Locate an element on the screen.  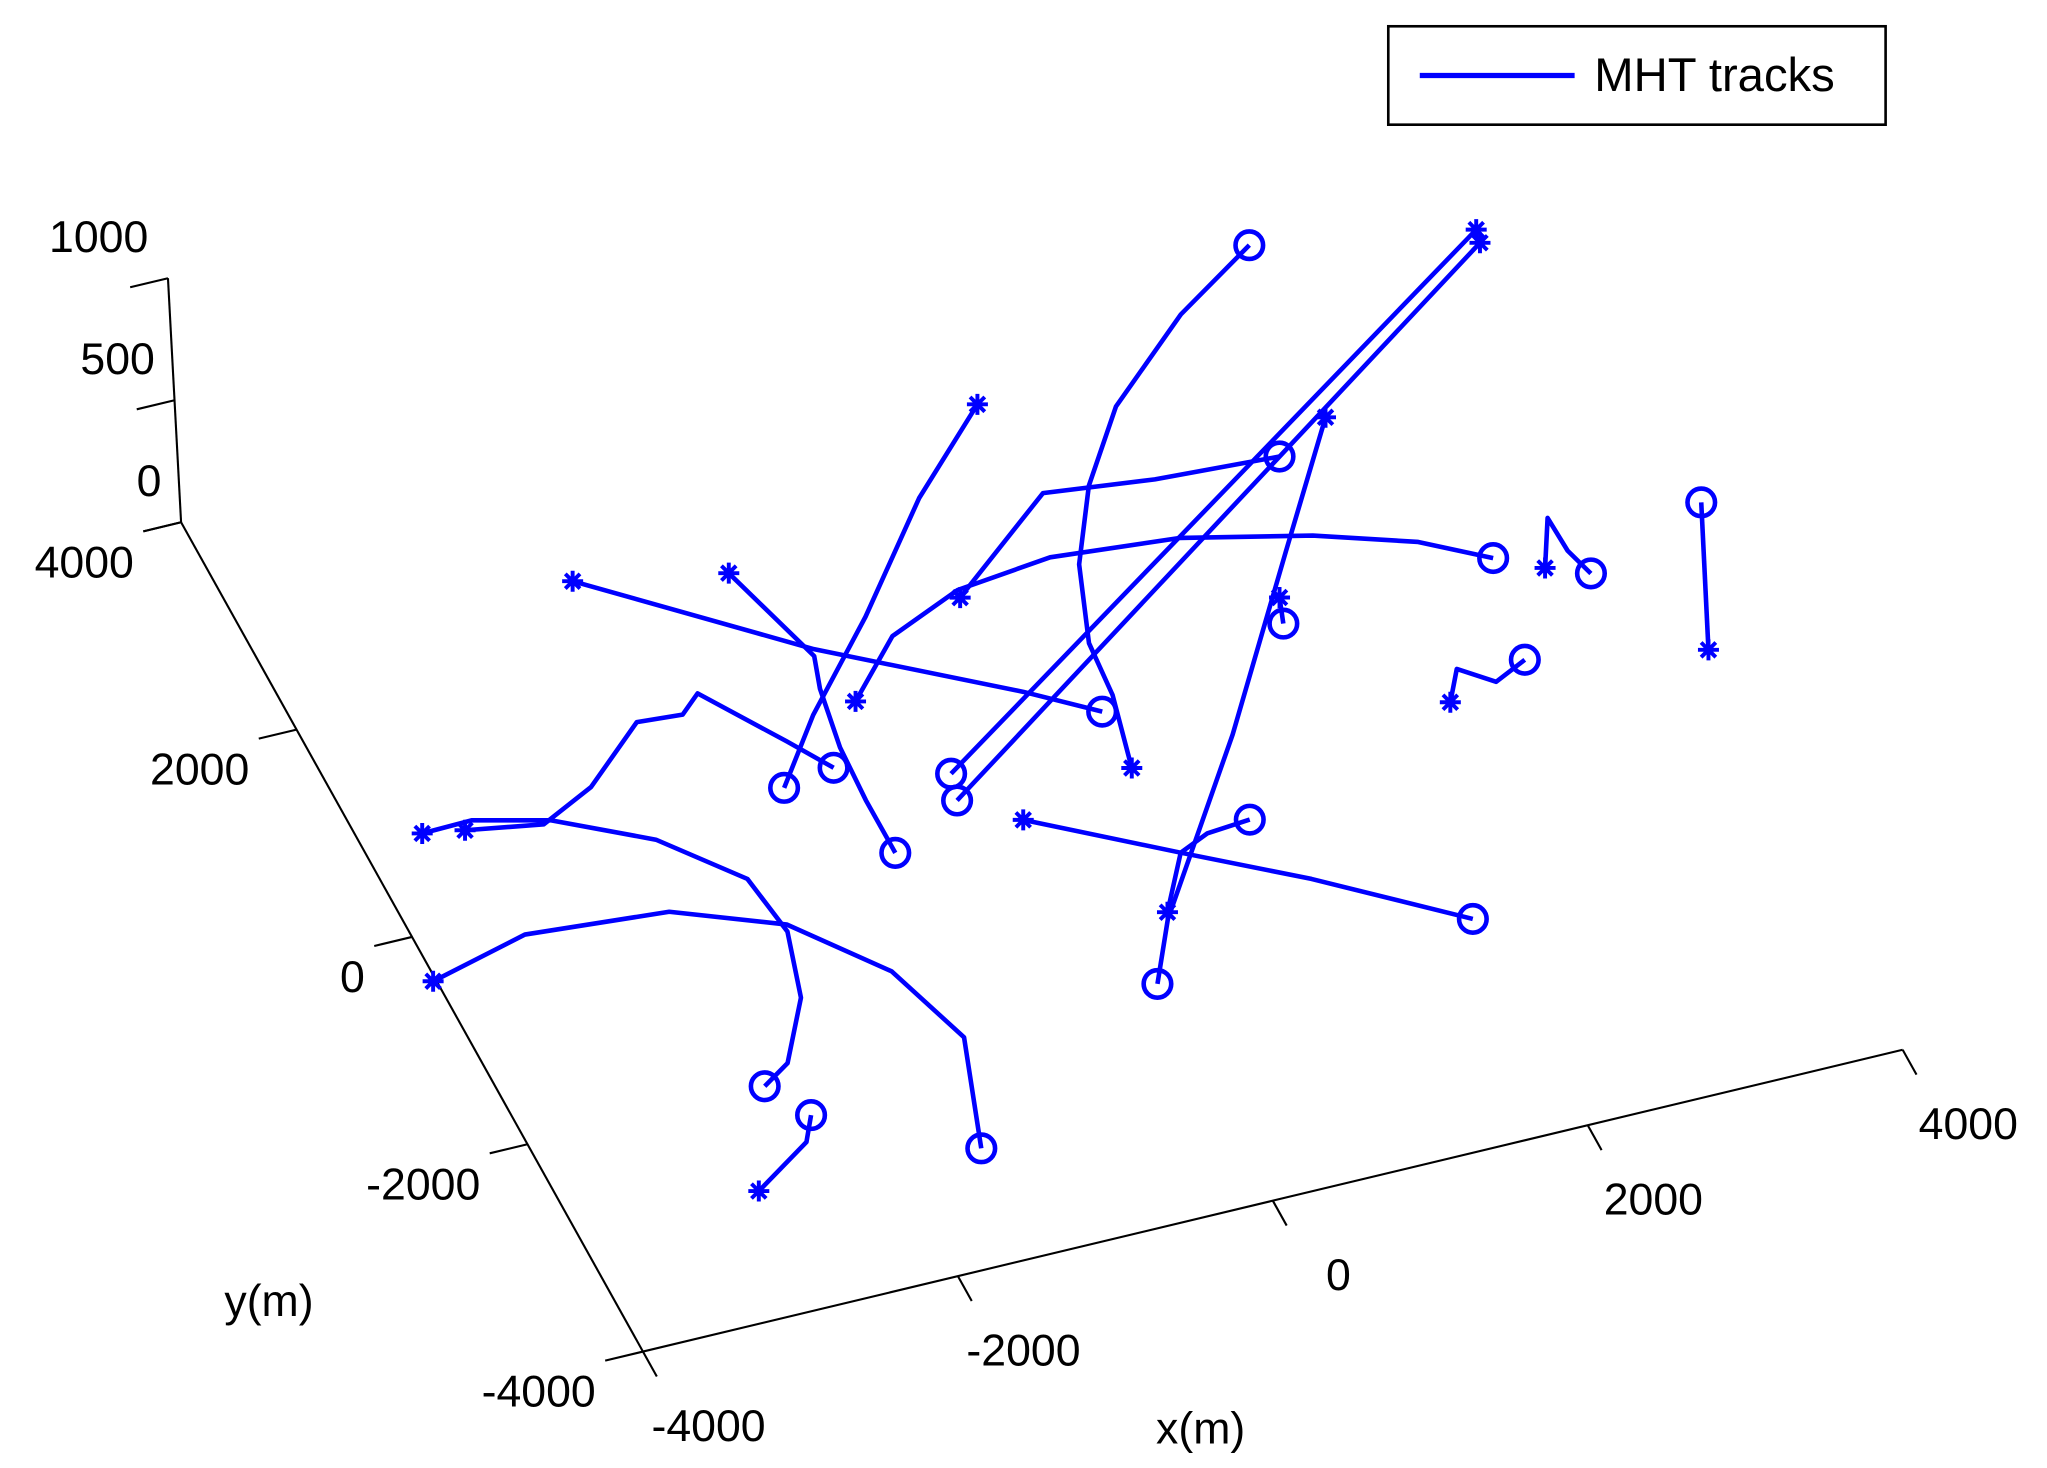
y-tick-label: 4000 is located at coordinates (84, 562).